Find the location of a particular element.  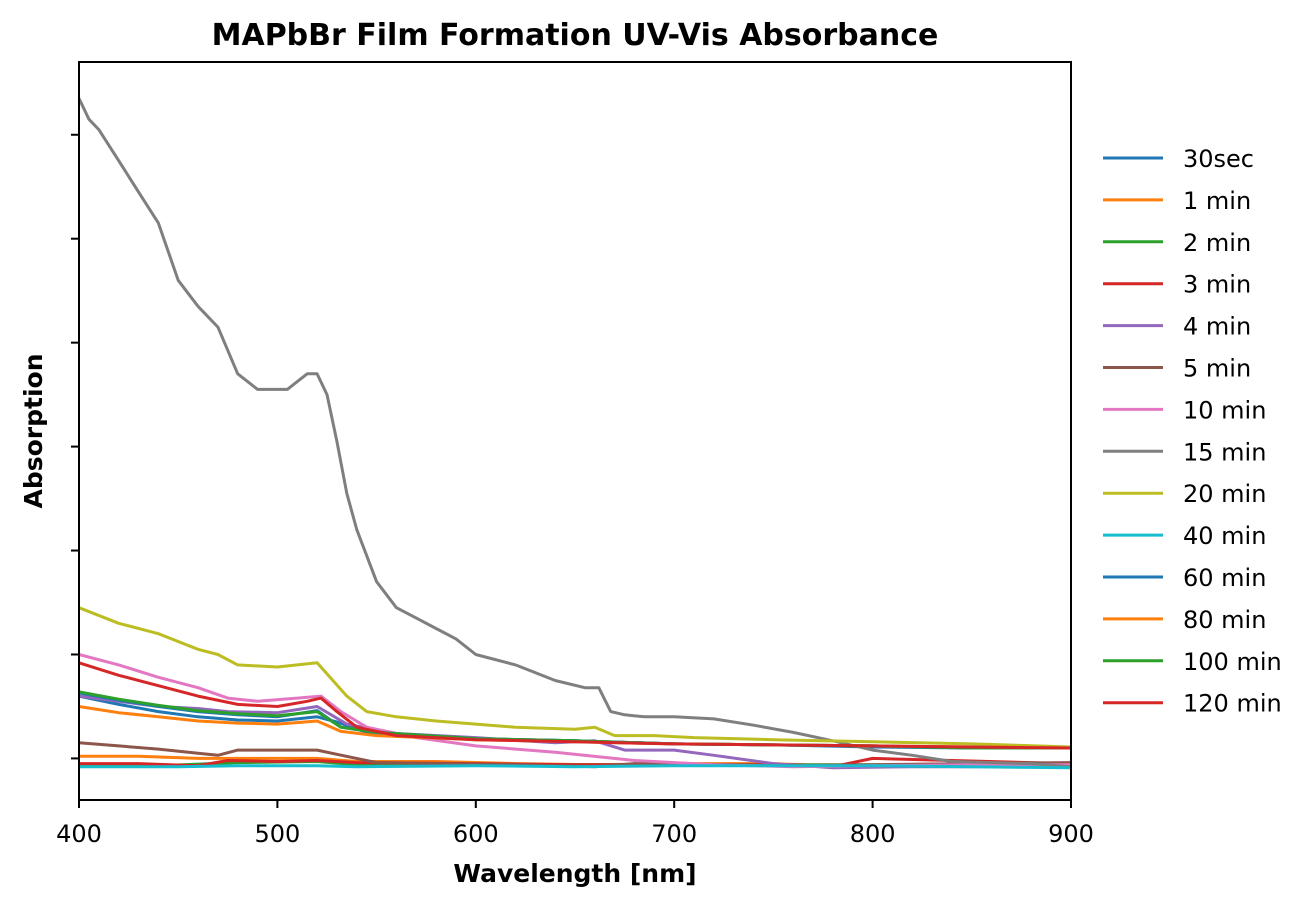

legend-label: 30sec is located at coordinates (1218, 159).